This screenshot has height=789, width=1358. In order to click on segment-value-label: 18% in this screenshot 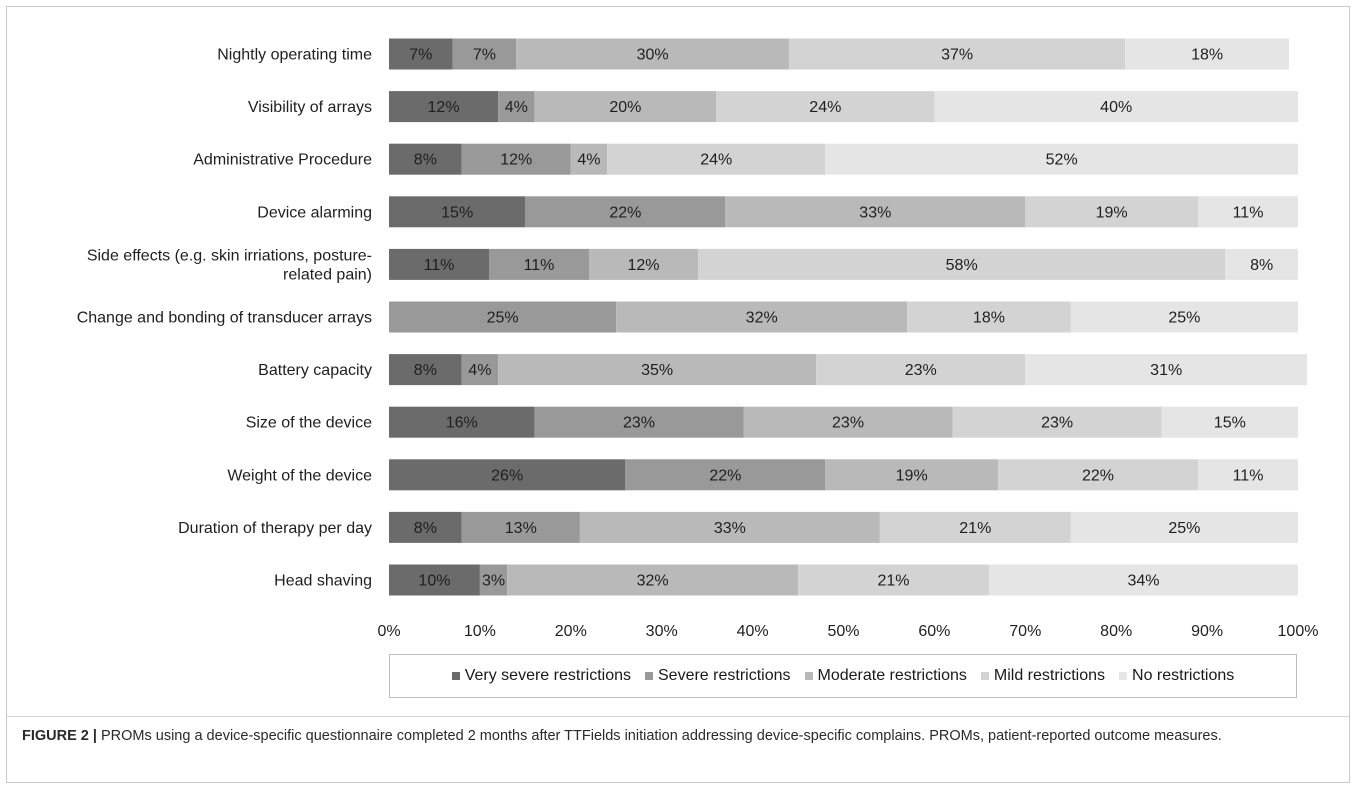, I will do `click(1207, 55)`.